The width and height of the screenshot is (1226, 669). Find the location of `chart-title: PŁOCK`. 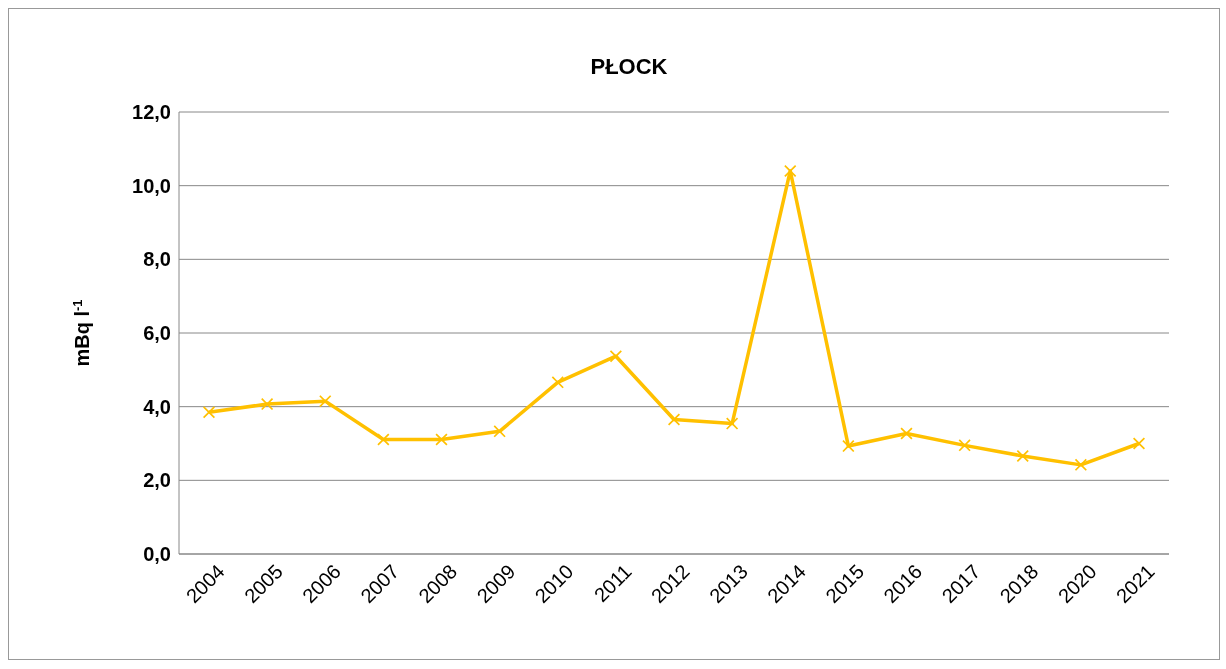

chart-title: PŁOCK is located at coordinates (629, 67).